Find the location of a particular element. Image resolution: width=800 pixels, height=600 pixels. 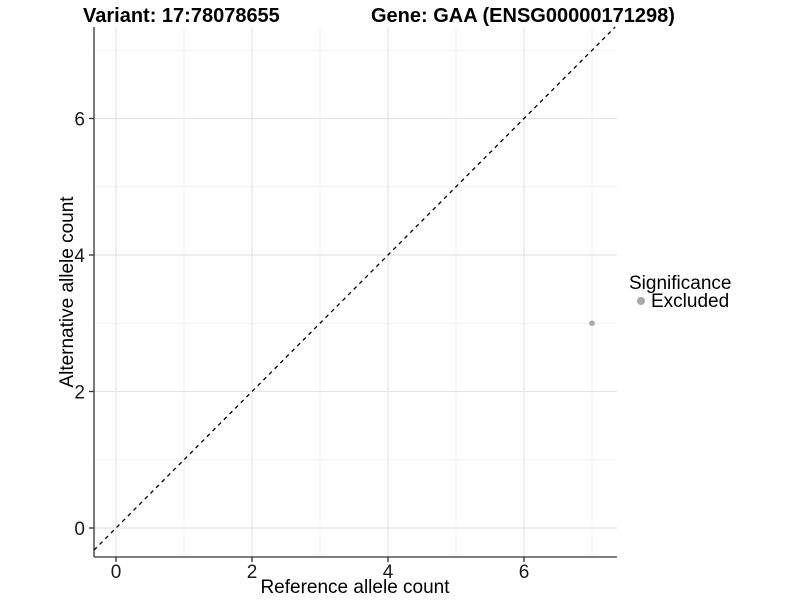

legend-title: Significance is located at coordinates (680, 283).